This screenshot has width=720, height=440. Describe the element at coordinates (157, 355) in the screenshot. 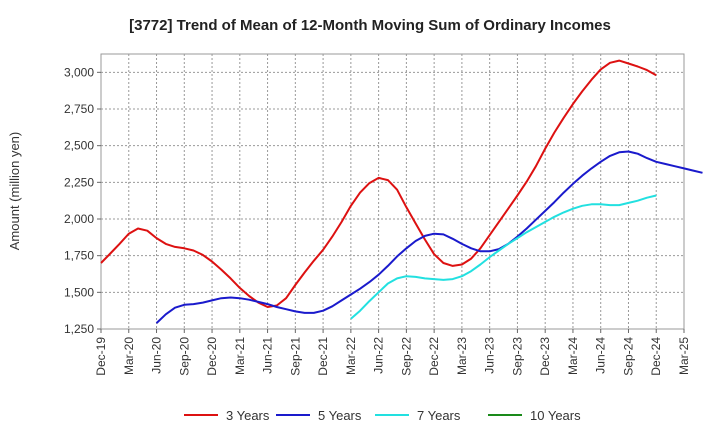

I see `x-tick-label: Jun-20` at that location.